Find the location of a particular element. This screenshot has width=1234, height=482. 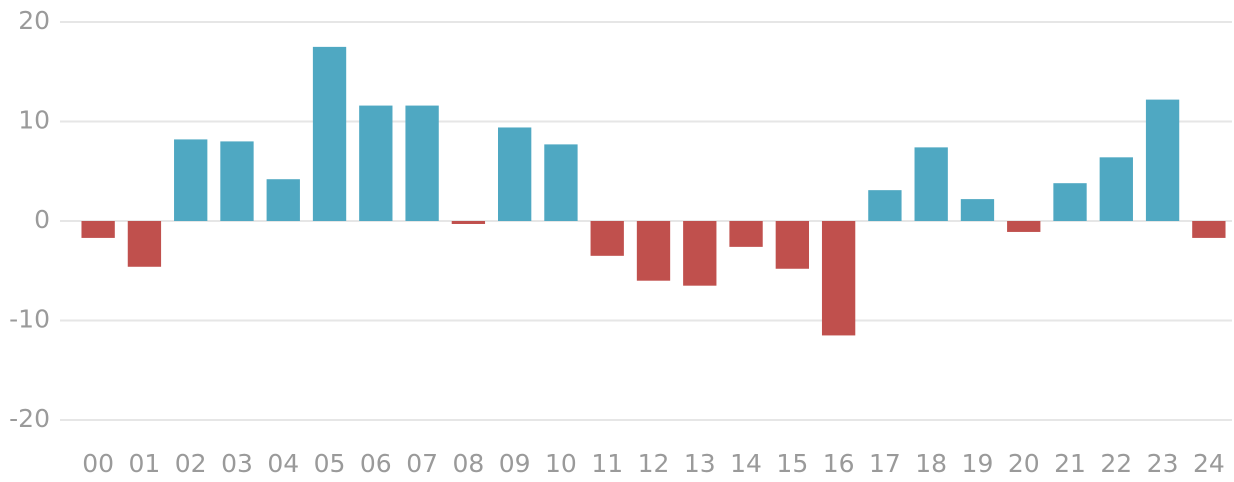

x-tick-label: 10 is located at coordinates (561, 463).